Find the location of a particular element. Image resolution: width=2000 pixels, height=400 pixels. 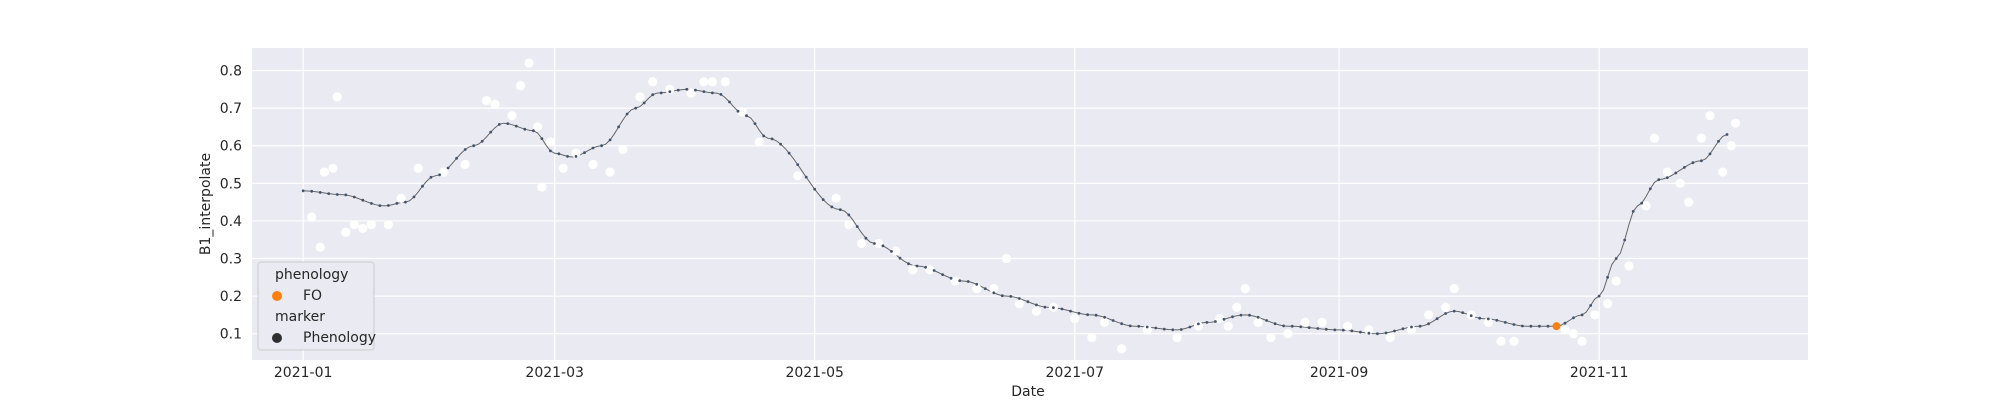

legend-phenology-label: Phenology is located at coordinates (339, 338).